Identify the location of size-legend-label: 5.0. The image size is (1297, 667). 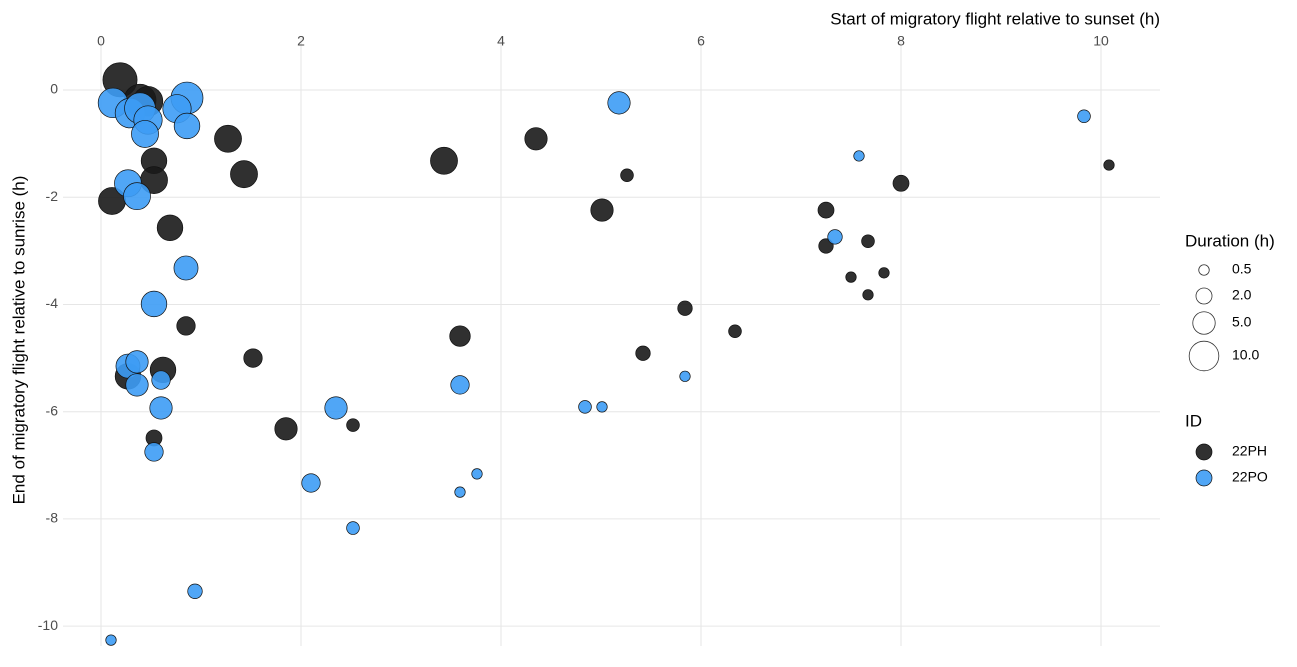
(1242, 322).